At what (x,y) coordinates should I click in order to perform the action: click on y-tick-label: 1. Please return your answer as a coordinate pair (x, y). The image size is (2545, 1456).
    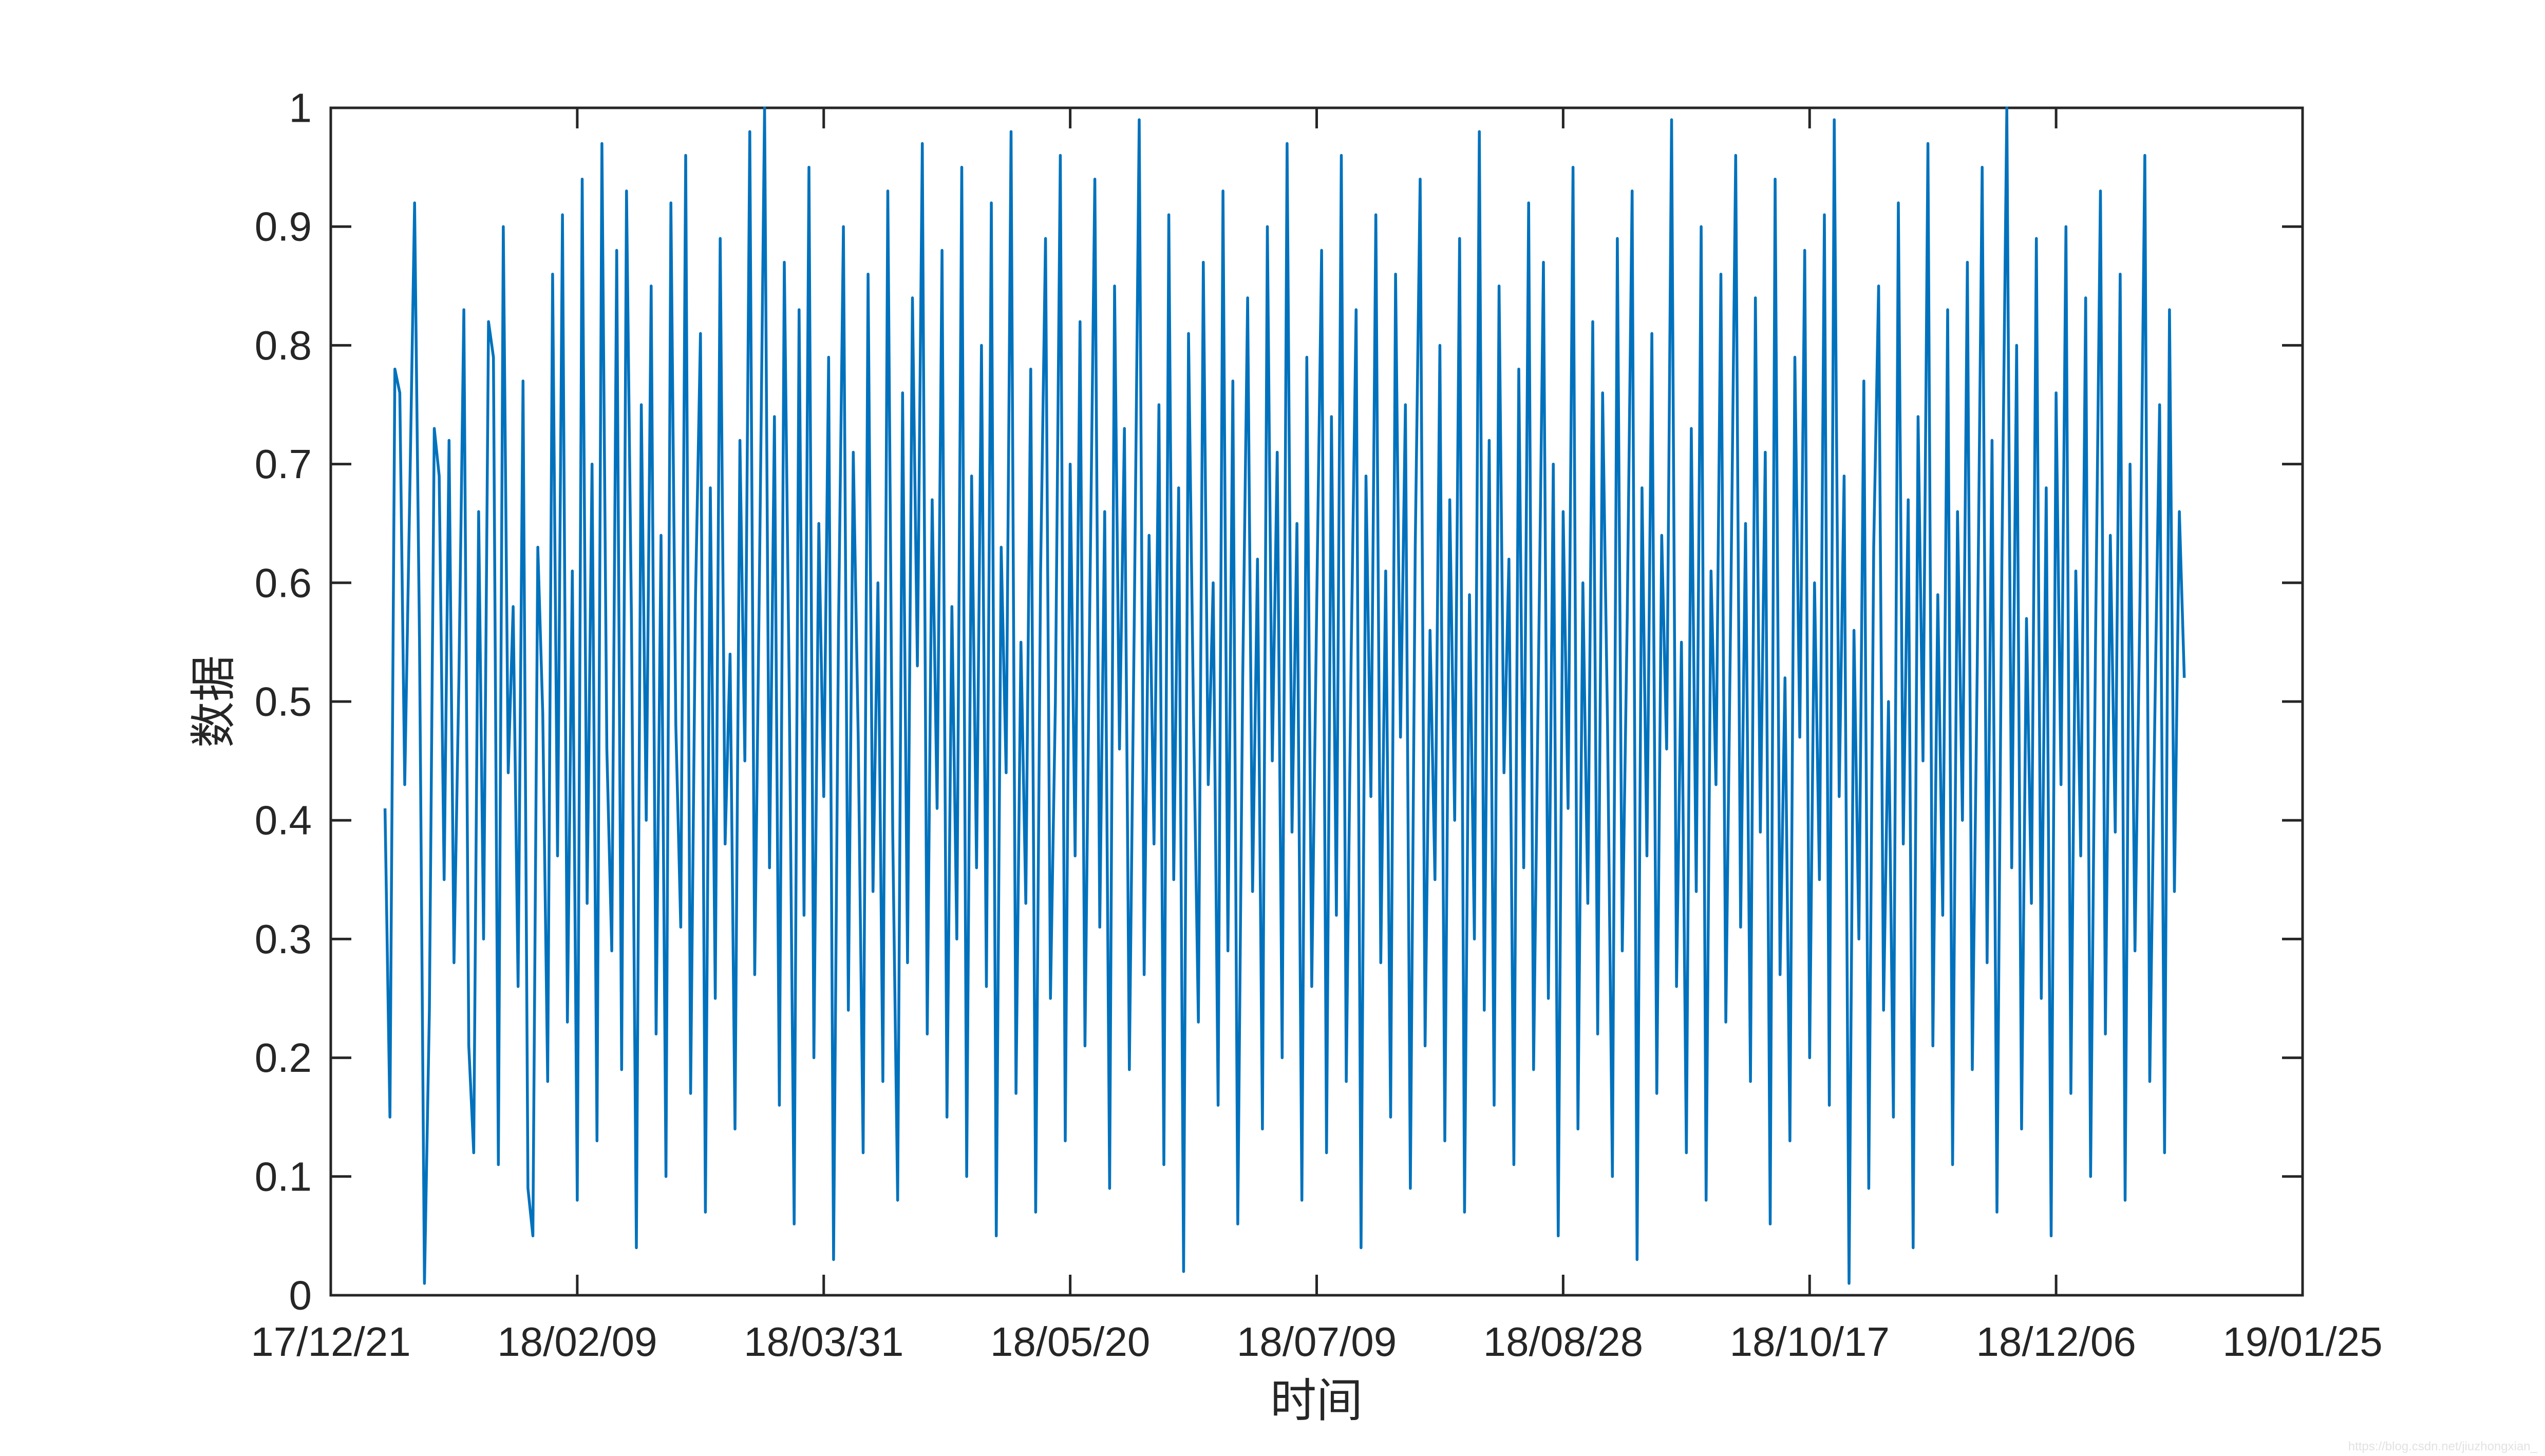
    Looking at the image, I should click on (300, 108).